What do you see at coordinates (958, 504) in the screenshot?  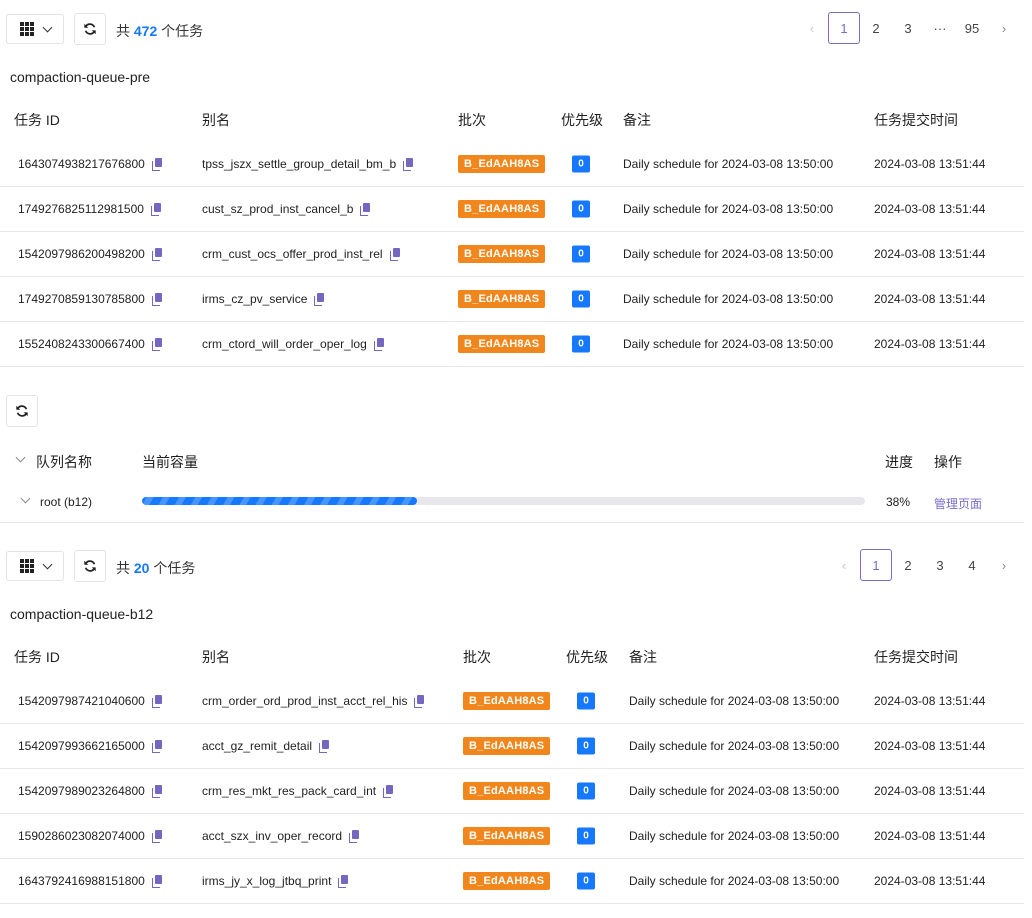 I see `manage-page-link: 管理页面` at bounding box center [958, 504].